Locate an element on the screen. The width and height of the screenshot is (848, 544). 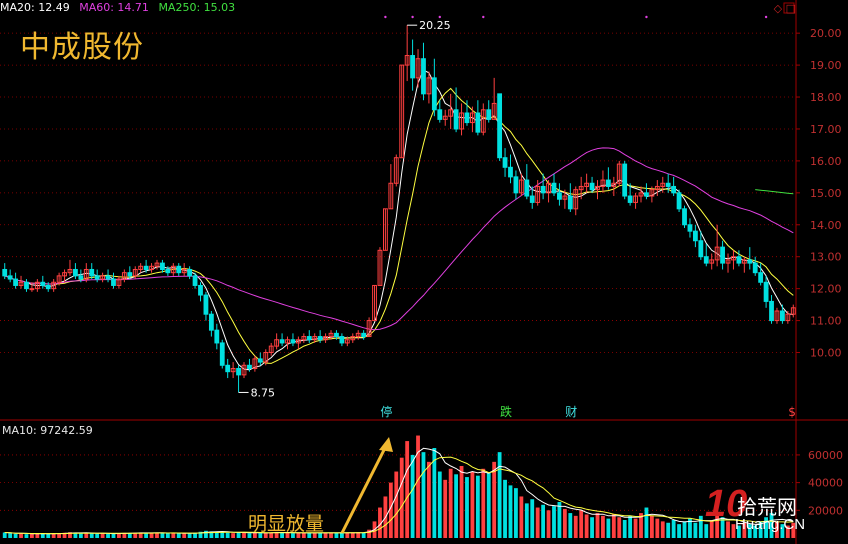
price-tick-label: 12.00 is located at coordinates (826, 289).